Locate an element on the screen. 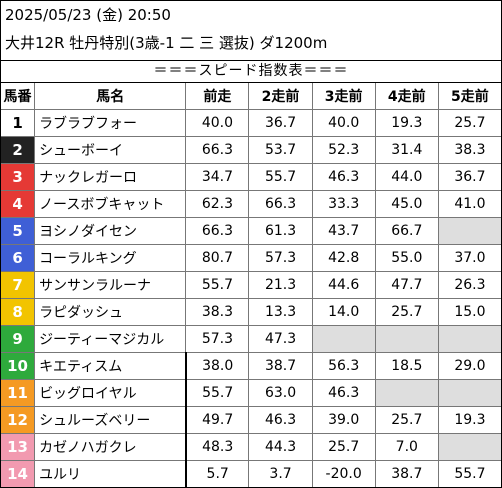  horse-name: ユルリ is located at coordinates (110, 473).